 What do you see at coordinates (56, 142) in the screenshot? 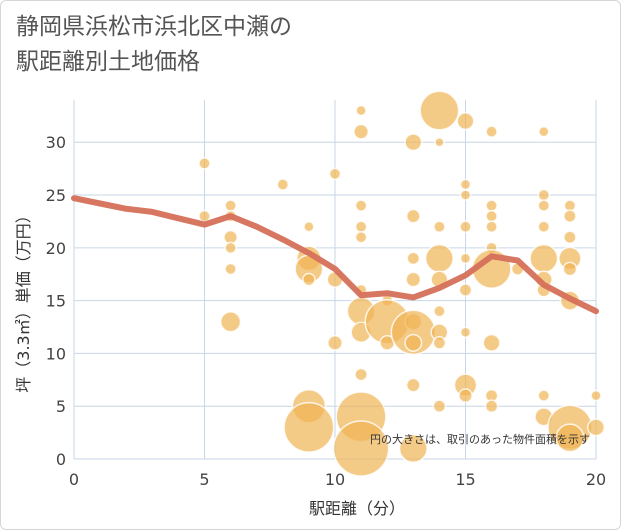
I see `y-tick-label-6: 30` at bounding box center [56, 142].